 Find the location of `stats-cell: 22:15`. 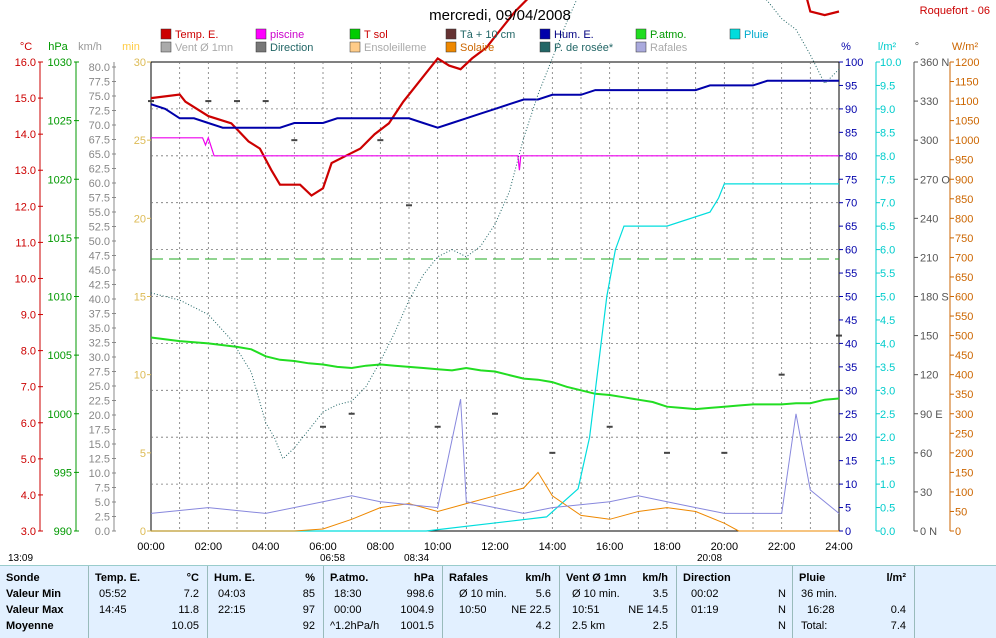

stats-cell: 22:15 is located at coordinates (232, 610).